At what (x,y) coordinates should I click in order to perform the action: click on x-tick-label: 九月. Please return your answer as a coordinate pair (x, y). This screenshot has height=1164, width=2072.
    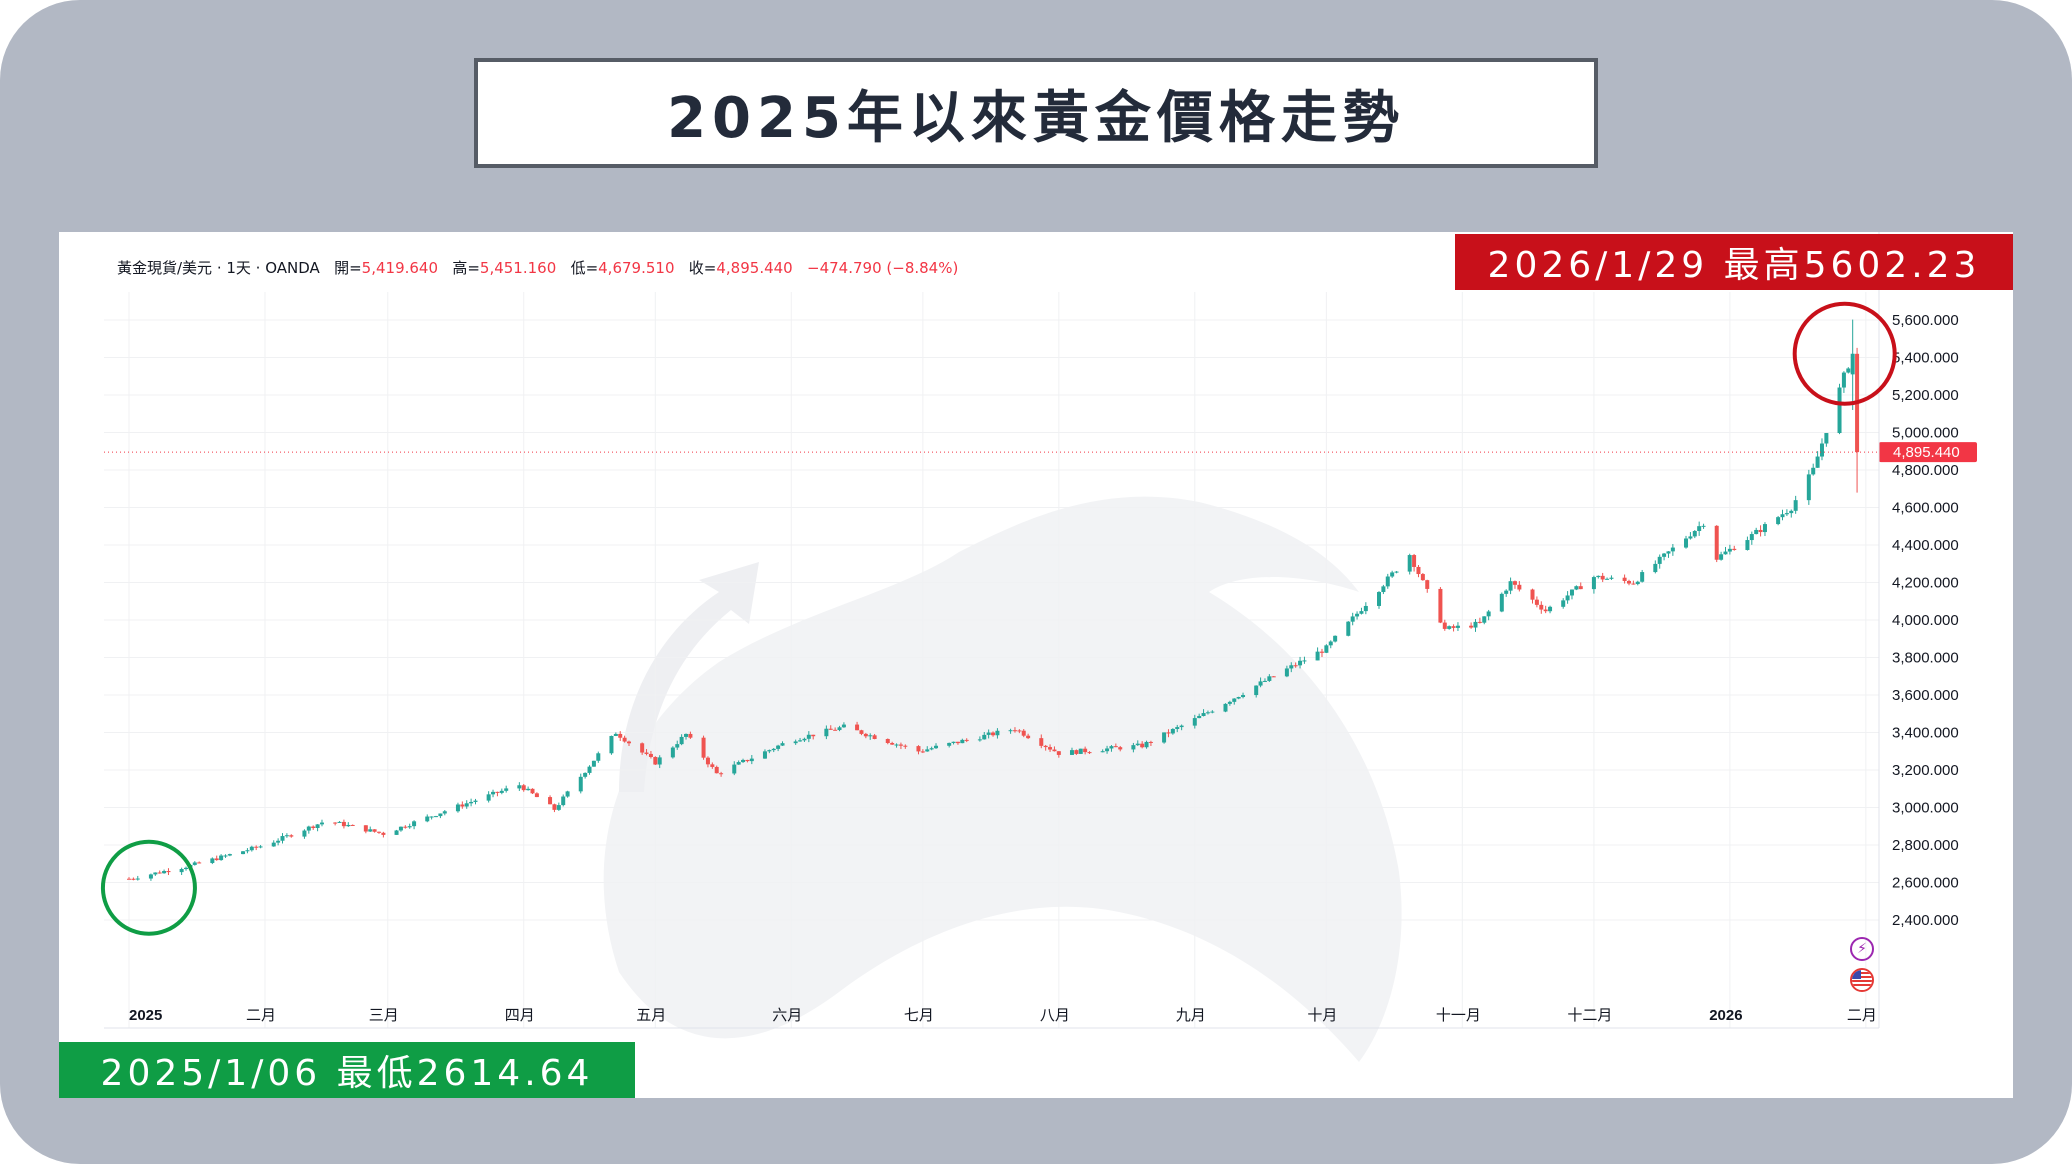
    Looking at the image, I should click on (1191, 1015).